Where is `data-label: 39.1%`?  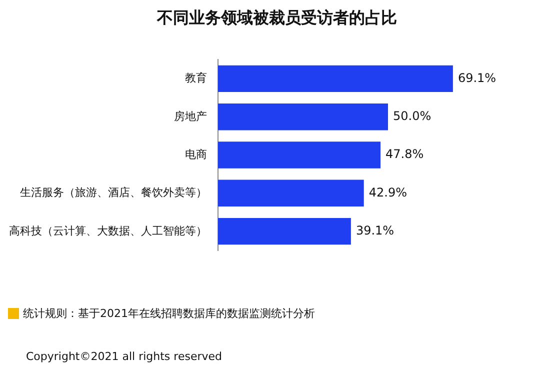
data-label: 39.1% is located at coordinates (375, 230).